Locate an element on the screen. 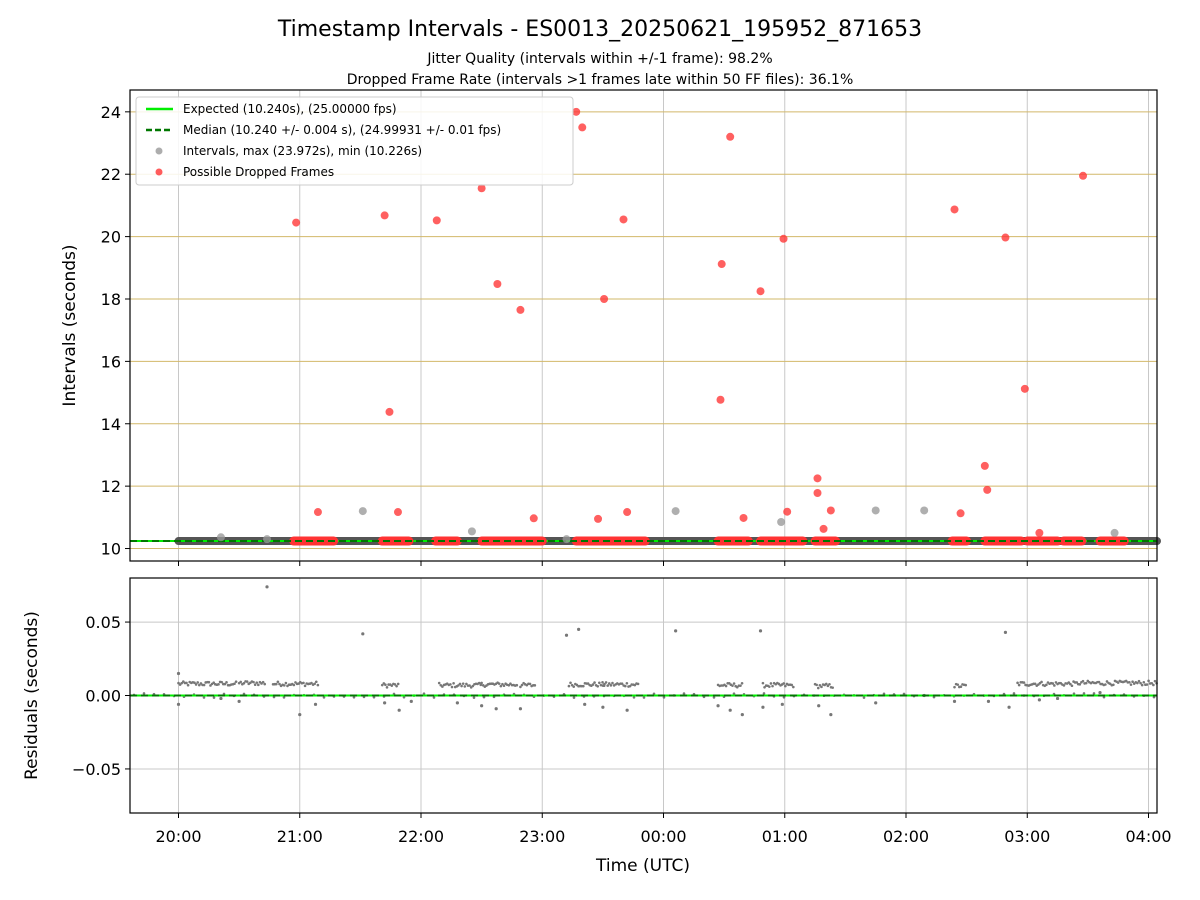 This screenshot has width=1200, height=900. xtick-label-6: 02:00 is located at coordinates (906, 836).